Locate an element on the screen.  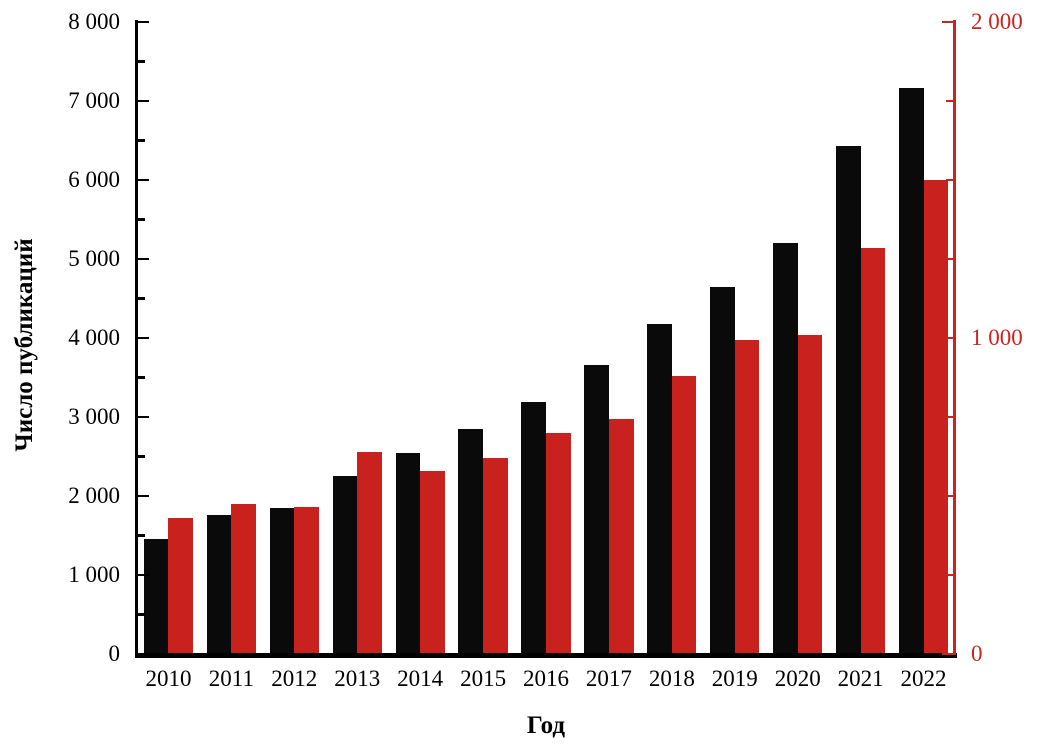
bar-red-2013 is located at coordinates (369, 553).